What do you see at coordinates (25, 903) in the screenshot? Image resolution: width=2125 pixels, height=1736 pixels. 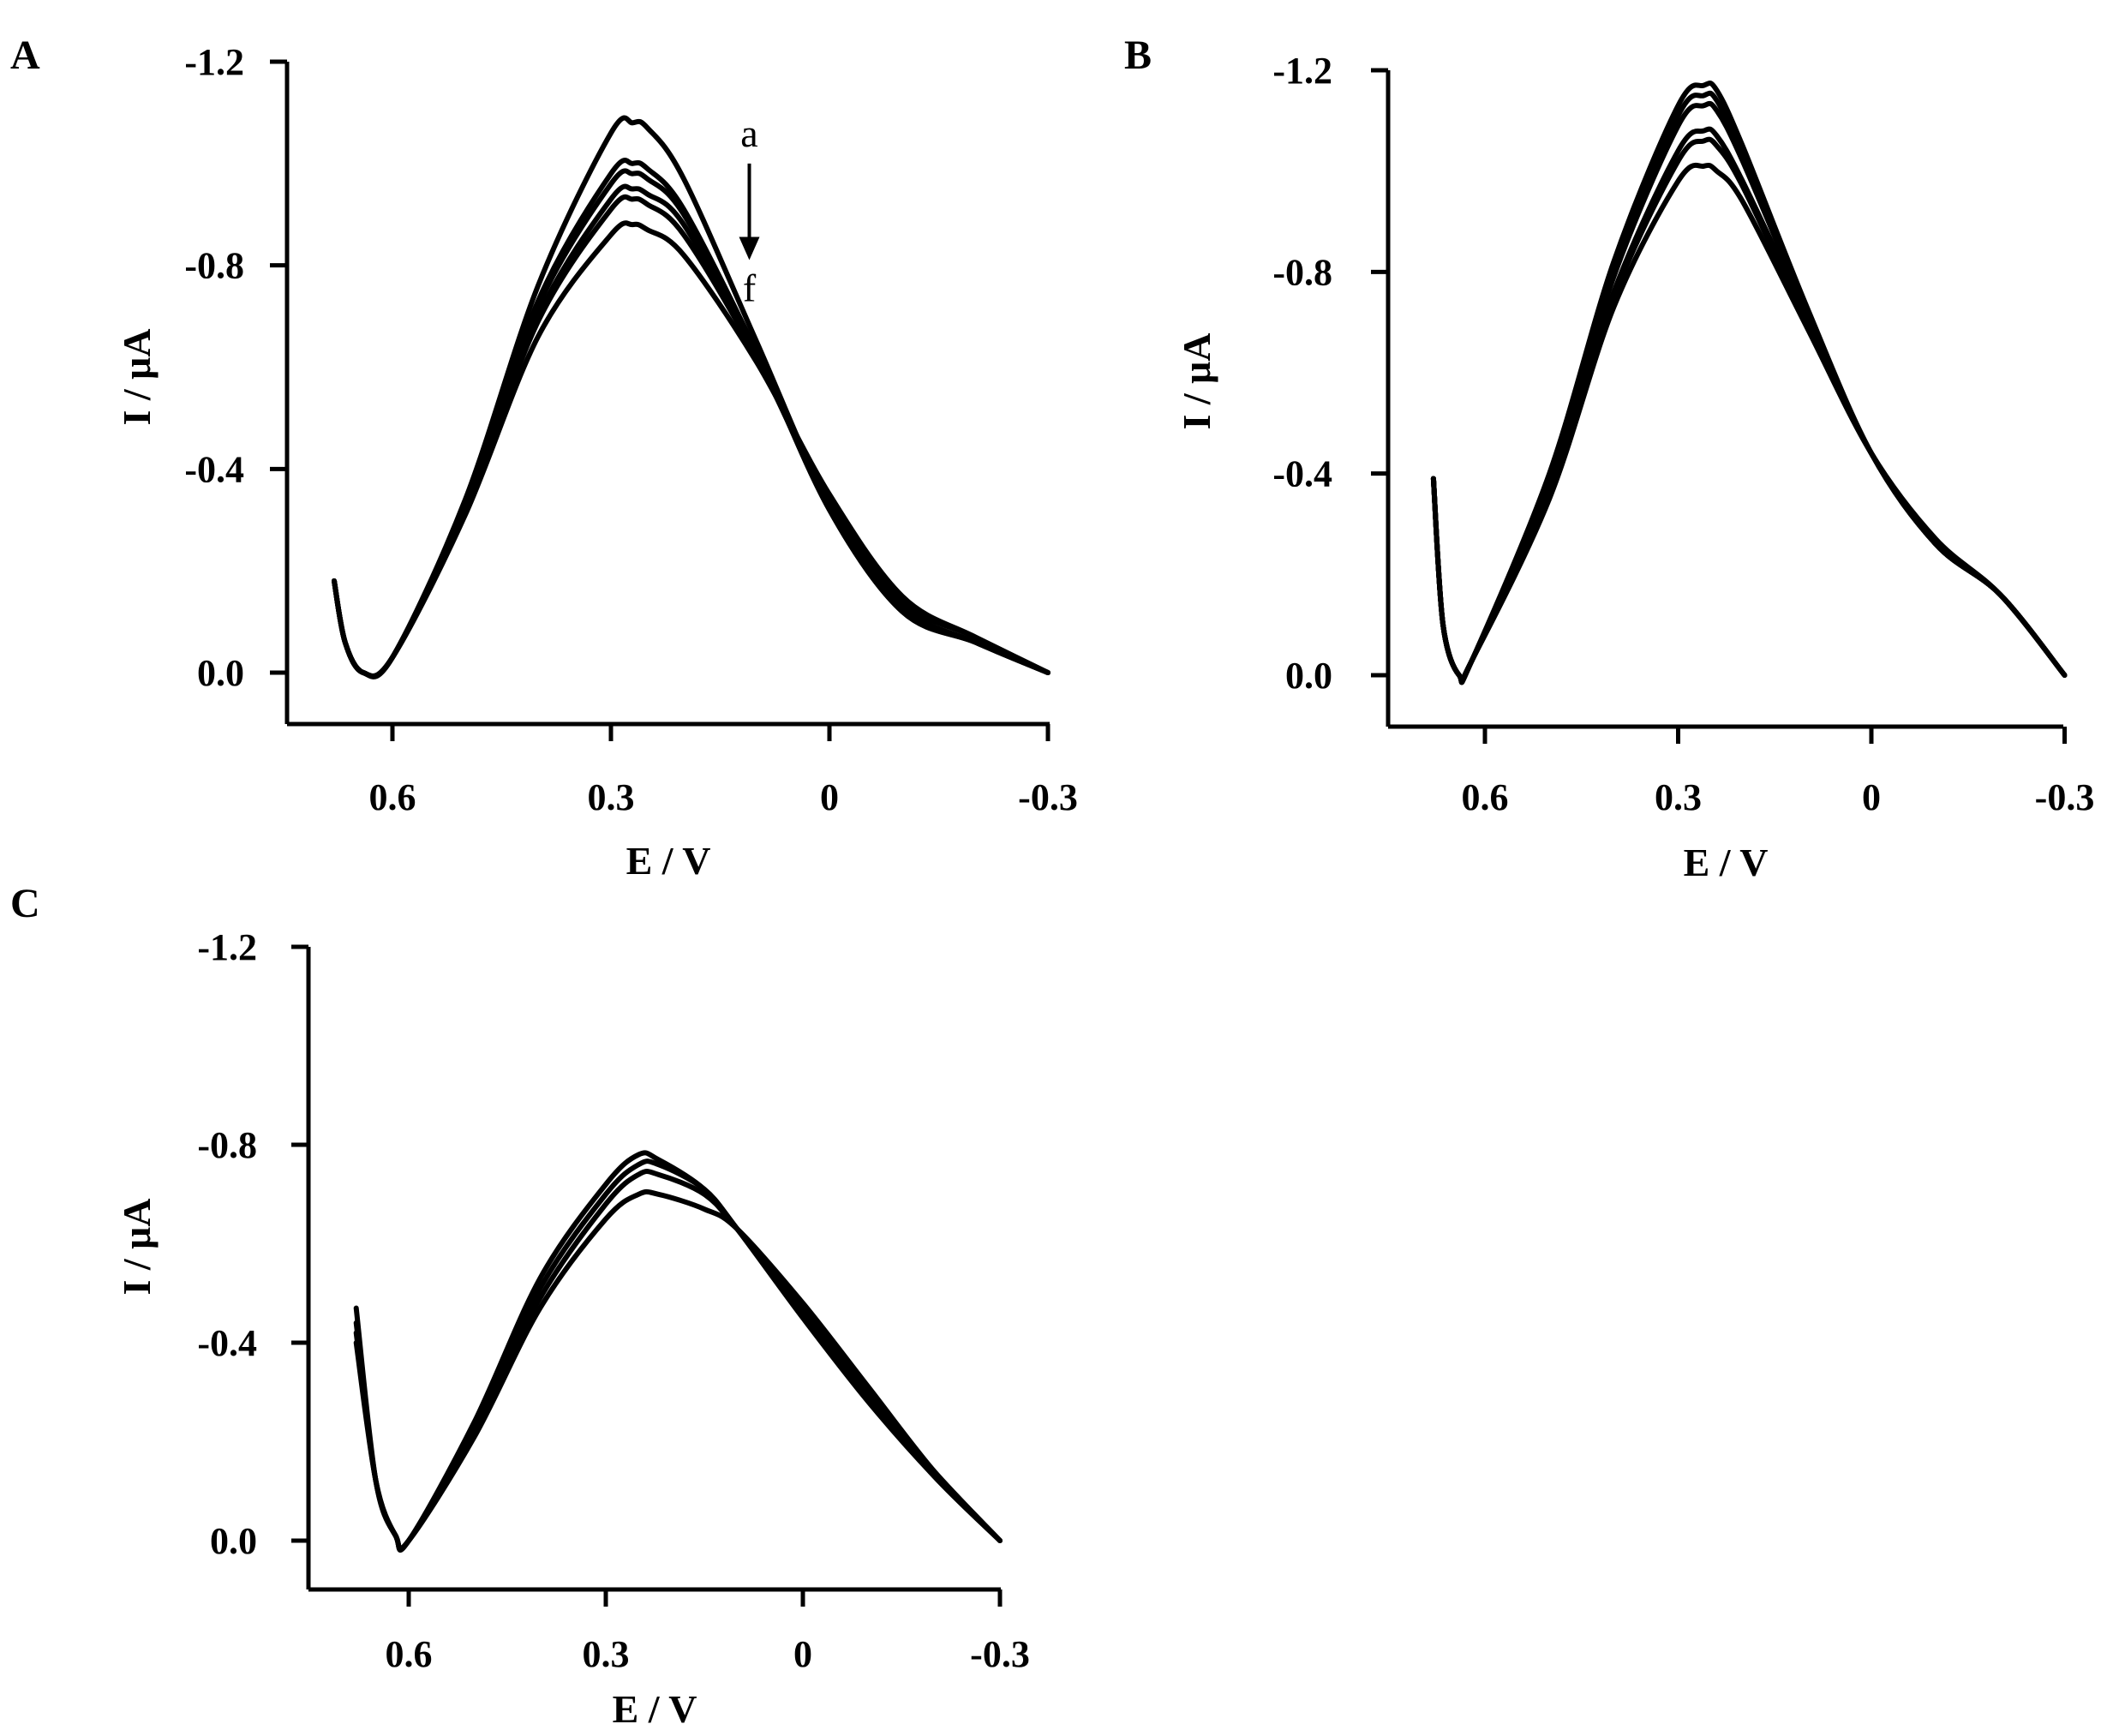 I see `panel-label: C` at bounding box center [25, 903].